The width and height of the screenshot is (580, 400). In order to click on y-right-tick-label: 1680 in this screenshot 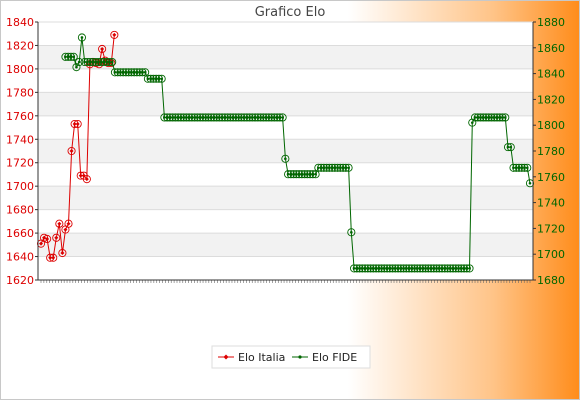, I will do `click(551, 280)`.